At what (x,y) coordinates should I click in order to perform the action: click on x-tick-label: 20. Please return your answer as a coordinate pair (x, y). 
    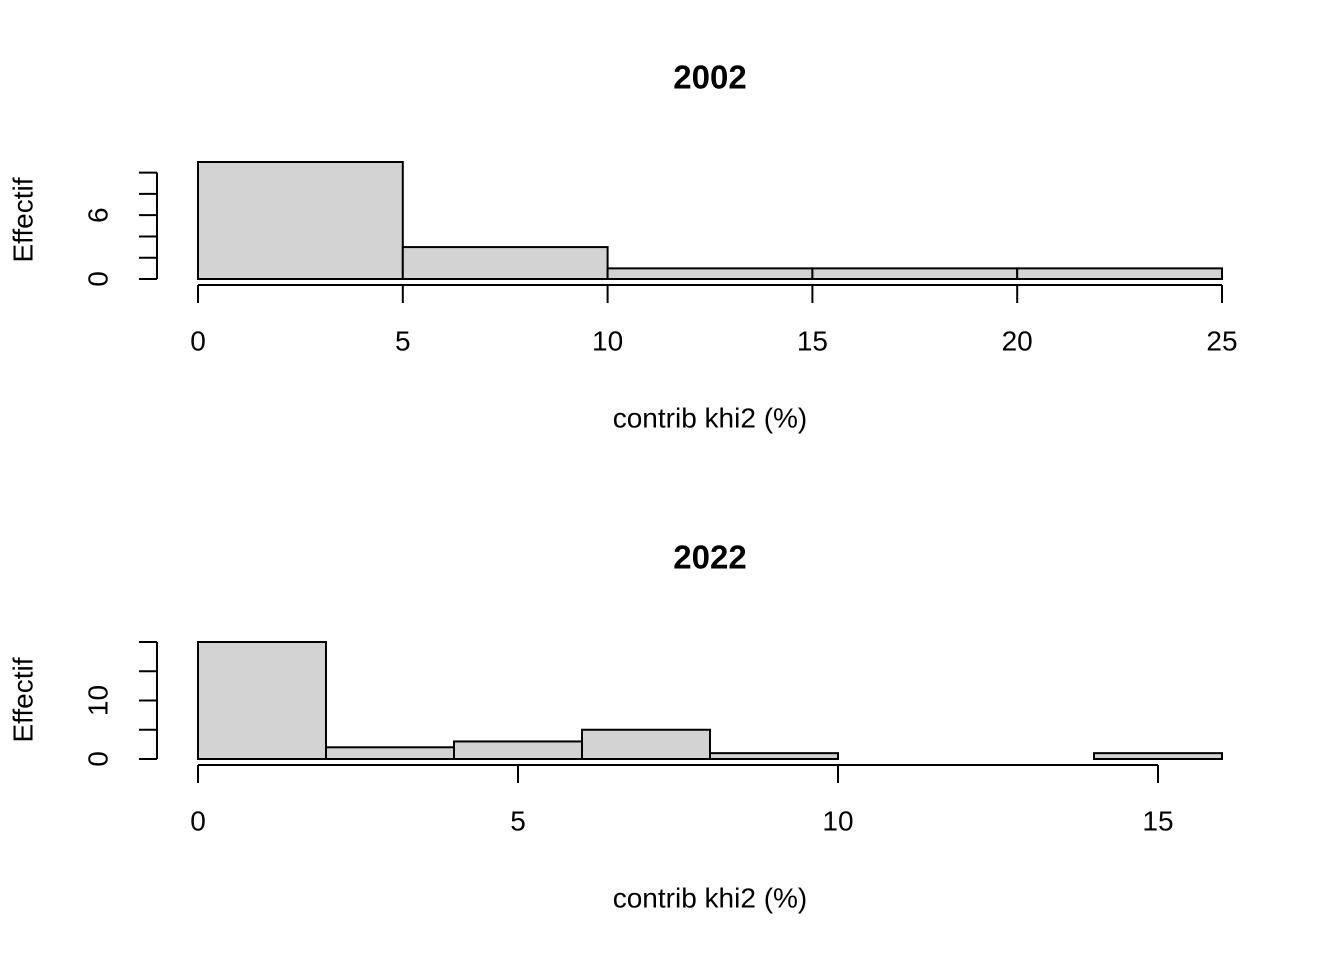
    Looking at the image, I should click on (1017, 340).